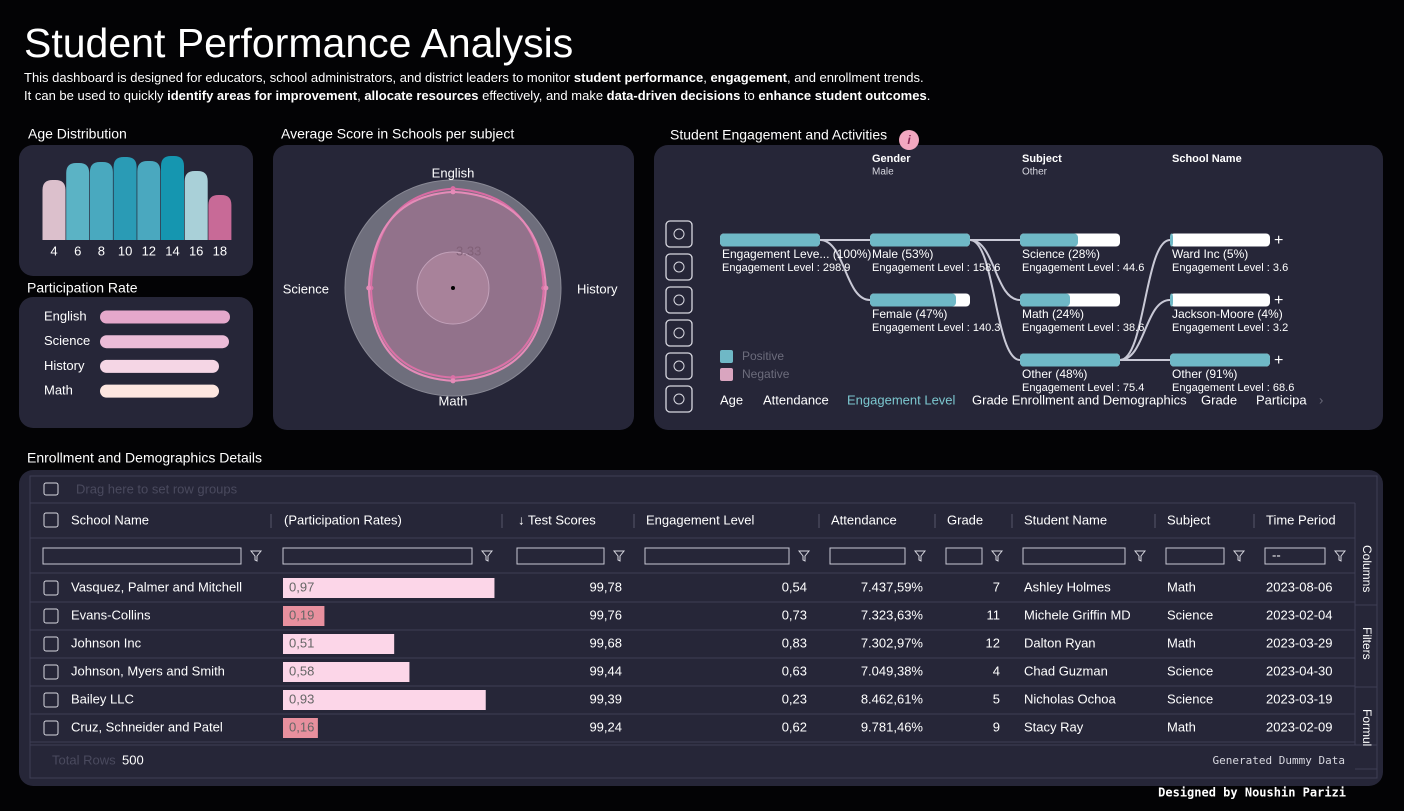 The image size is (1404, 811). What do you see at coordinates (842, 95) in the screenshot?
I see `description-text: enhance student outcomes` at bounding box center [842, 95].